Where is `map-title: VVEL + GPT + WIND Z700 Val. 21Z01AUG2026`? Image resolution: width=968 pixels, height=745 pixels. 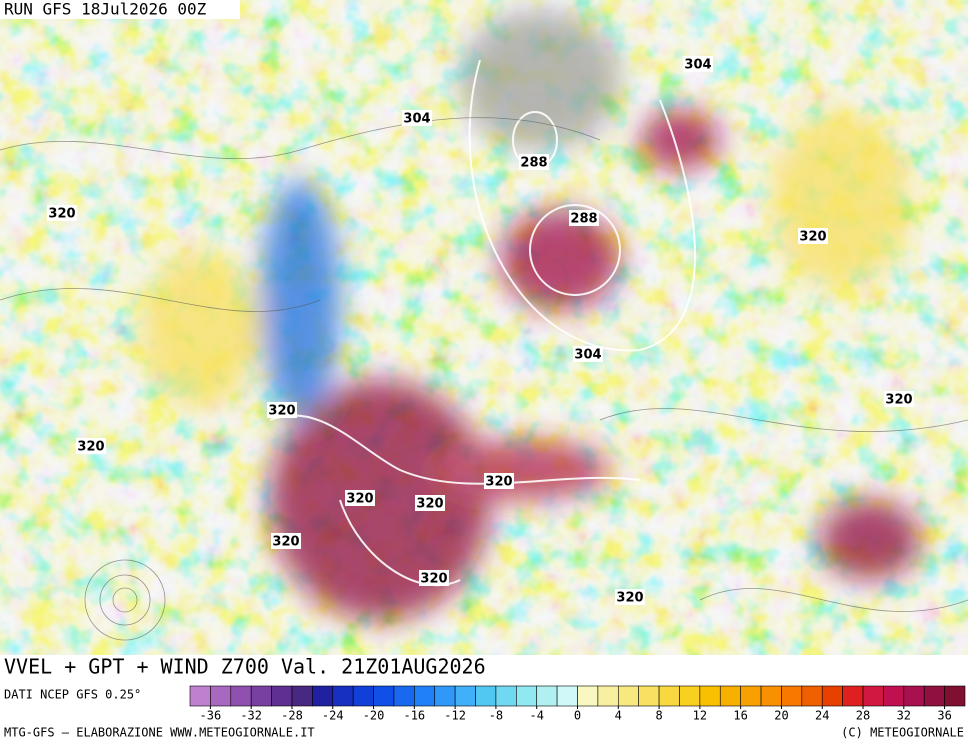 map-title: VVEL + GPT + WIND Z700 Val. 21Z01AUG2026 is located at coordinates (245, 667).